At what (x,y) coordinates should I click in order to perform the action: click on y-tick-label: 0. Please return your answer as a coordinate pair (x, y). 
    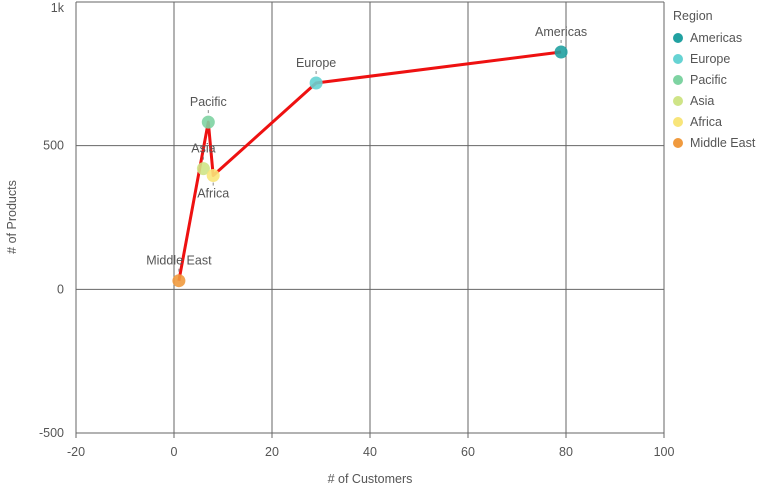
    Looking at the image, I should click on (60, 289).